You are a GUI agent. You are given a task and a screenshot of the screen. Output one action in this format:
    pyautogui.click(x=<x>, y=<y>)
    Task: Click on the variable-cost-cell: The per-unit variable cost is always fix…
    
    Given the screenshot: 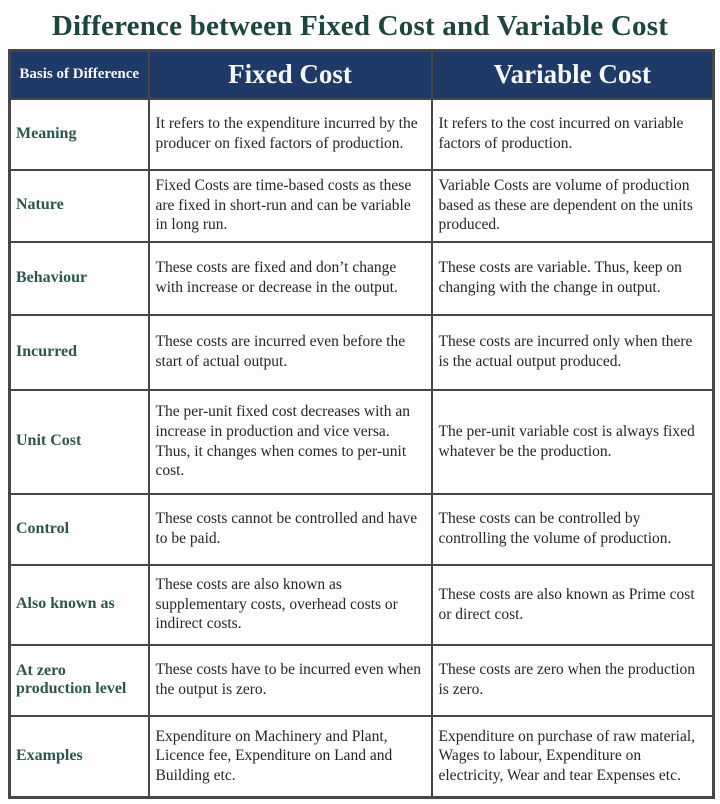 What is the action you would take?
    pyautogui.click(x=572, y=441)
    